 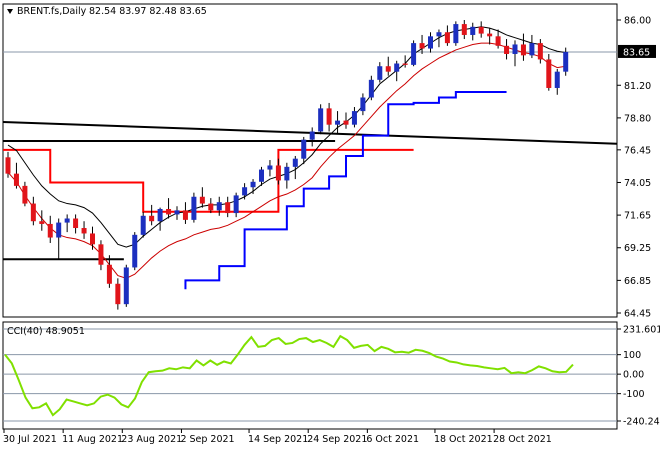 I want to click on date-tick-label: 24 Sep 2021, so click(x=337, y=439).